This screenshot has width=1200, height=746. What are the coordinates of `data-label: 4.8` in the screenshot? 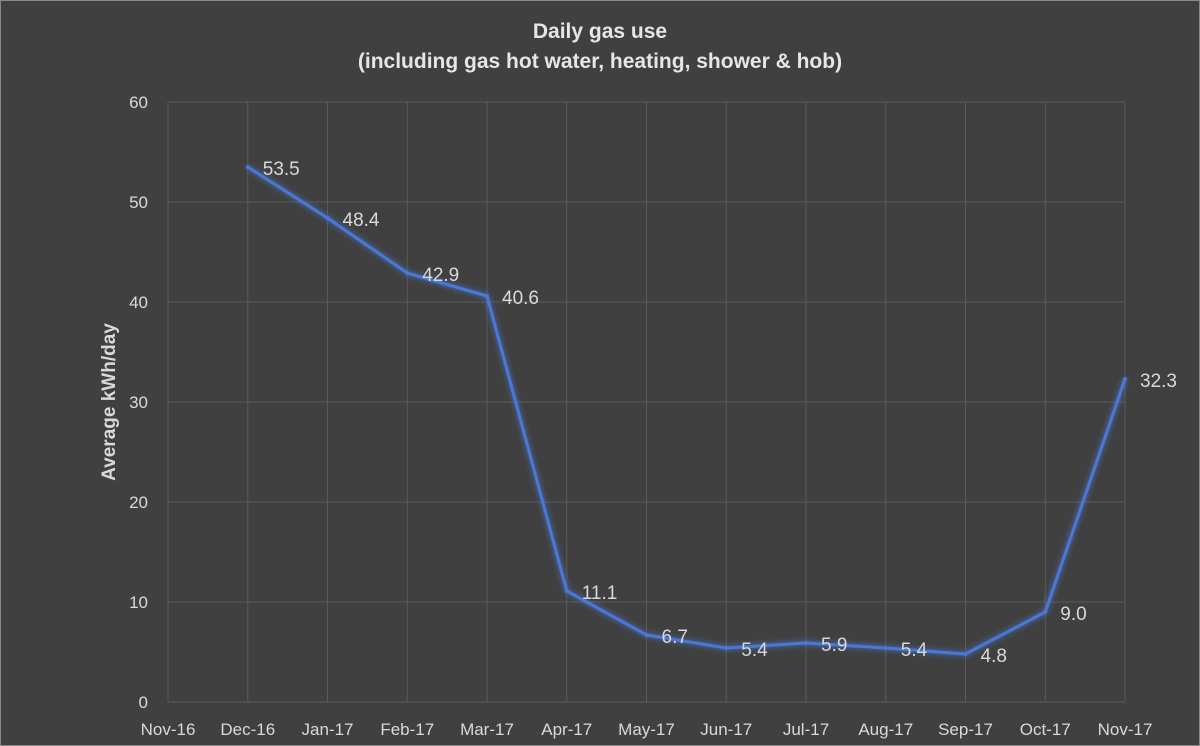 It's located at (994, 656).